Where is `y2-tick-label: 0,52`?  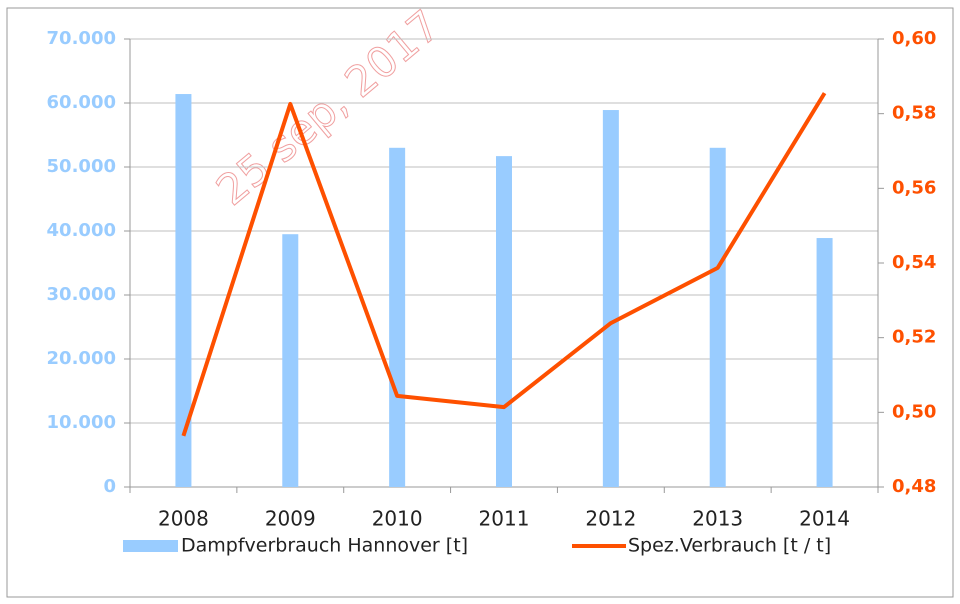 y2-tick-label: 0,52 is located at coordinates (914, 337).